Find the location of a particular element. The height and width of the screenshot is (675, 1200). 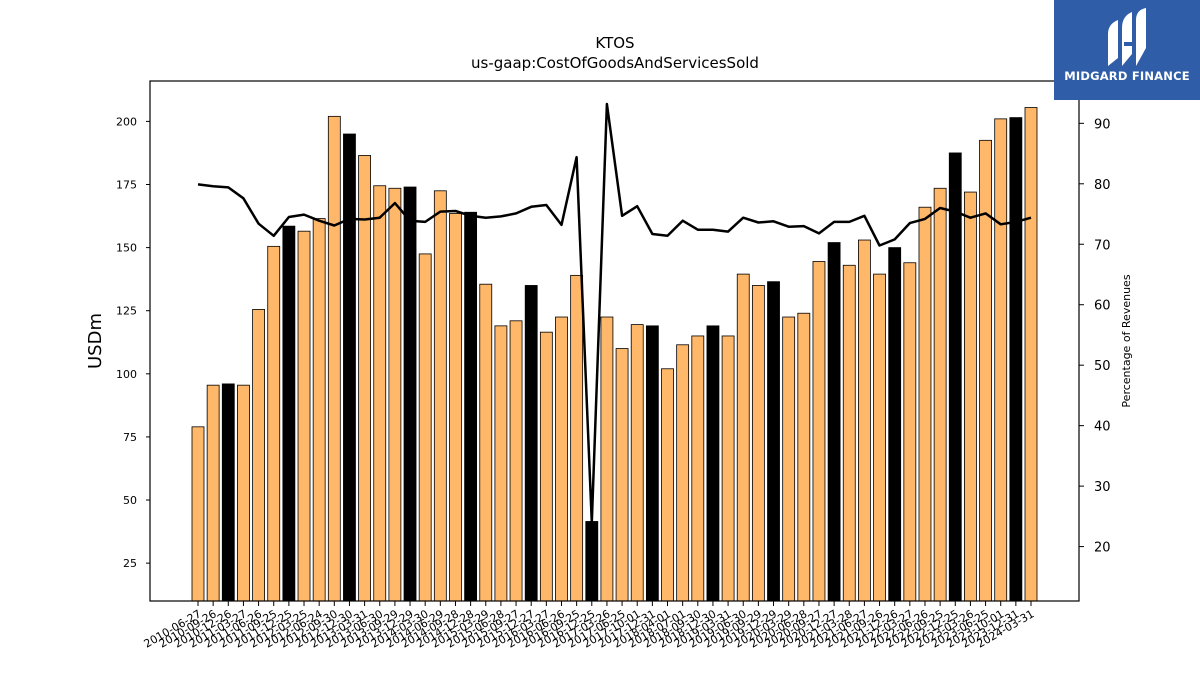

y-tick-label: 50 is located at coordinates (130, 500).